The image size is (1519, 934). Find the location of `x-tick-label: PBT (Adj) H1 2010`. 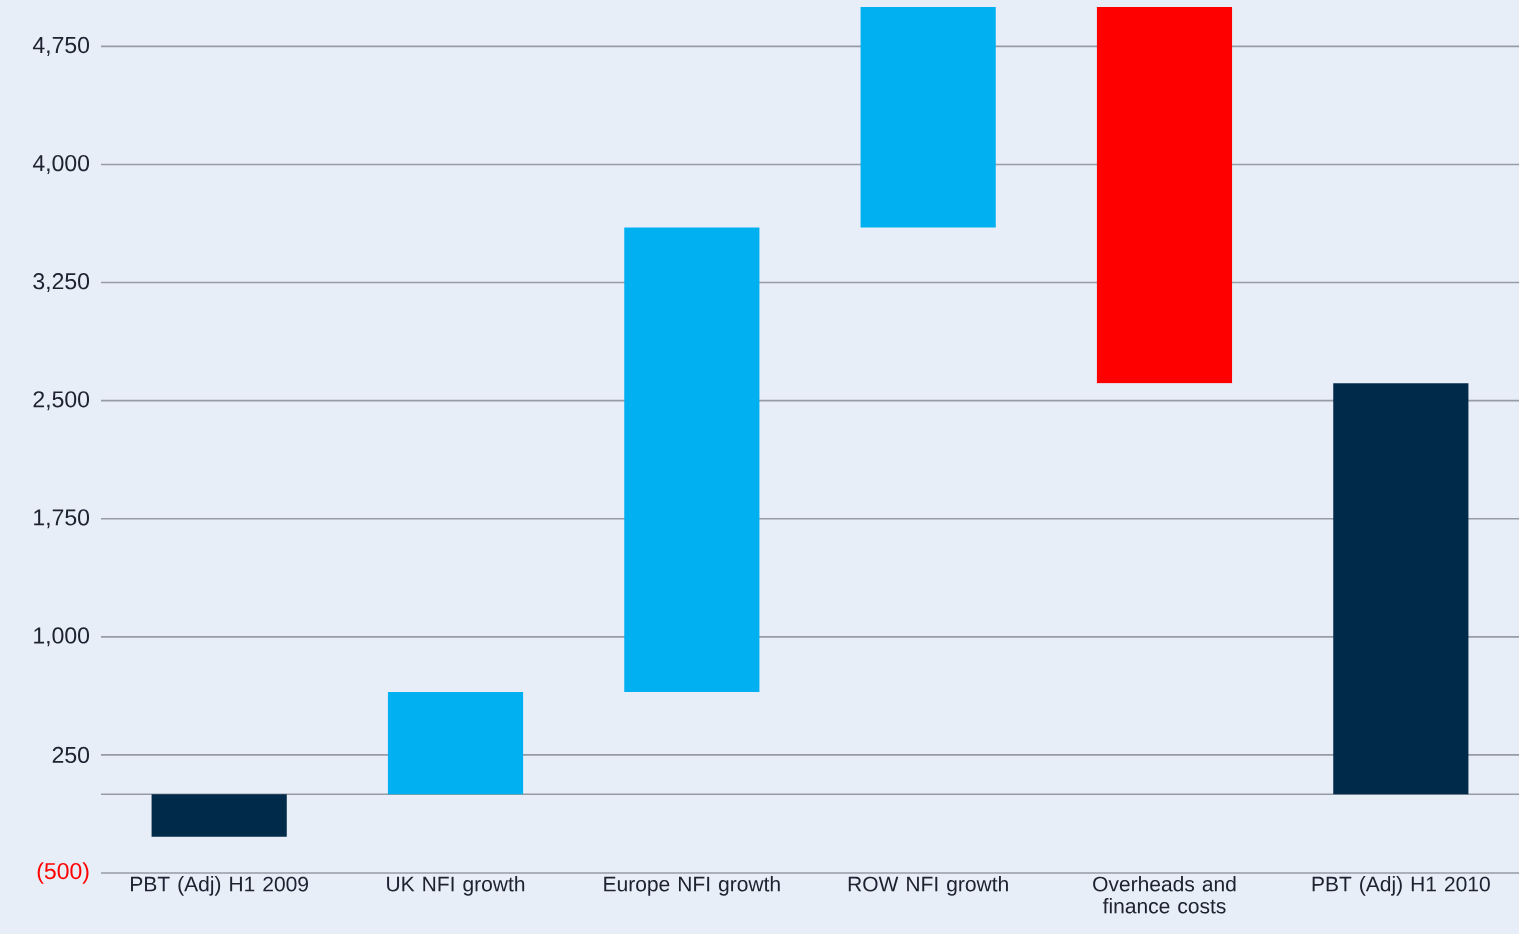

x-tick-label: PBT (Adj) H1 2010 is located at coordinates (1401, 886).